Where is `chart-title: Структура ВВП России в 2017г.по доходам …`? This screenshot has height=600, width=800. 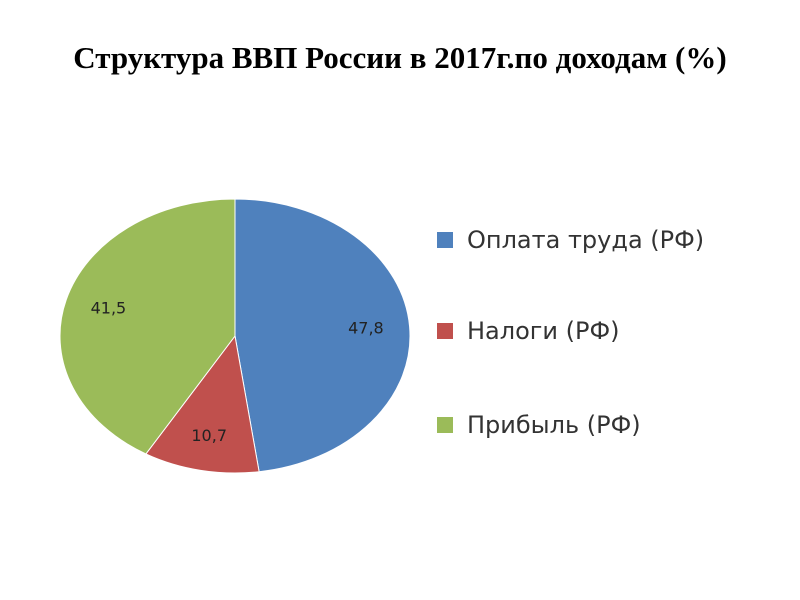 chart-title: Структура ВВП России в 2017г.по доходам … is located at coordinates (400, 57).